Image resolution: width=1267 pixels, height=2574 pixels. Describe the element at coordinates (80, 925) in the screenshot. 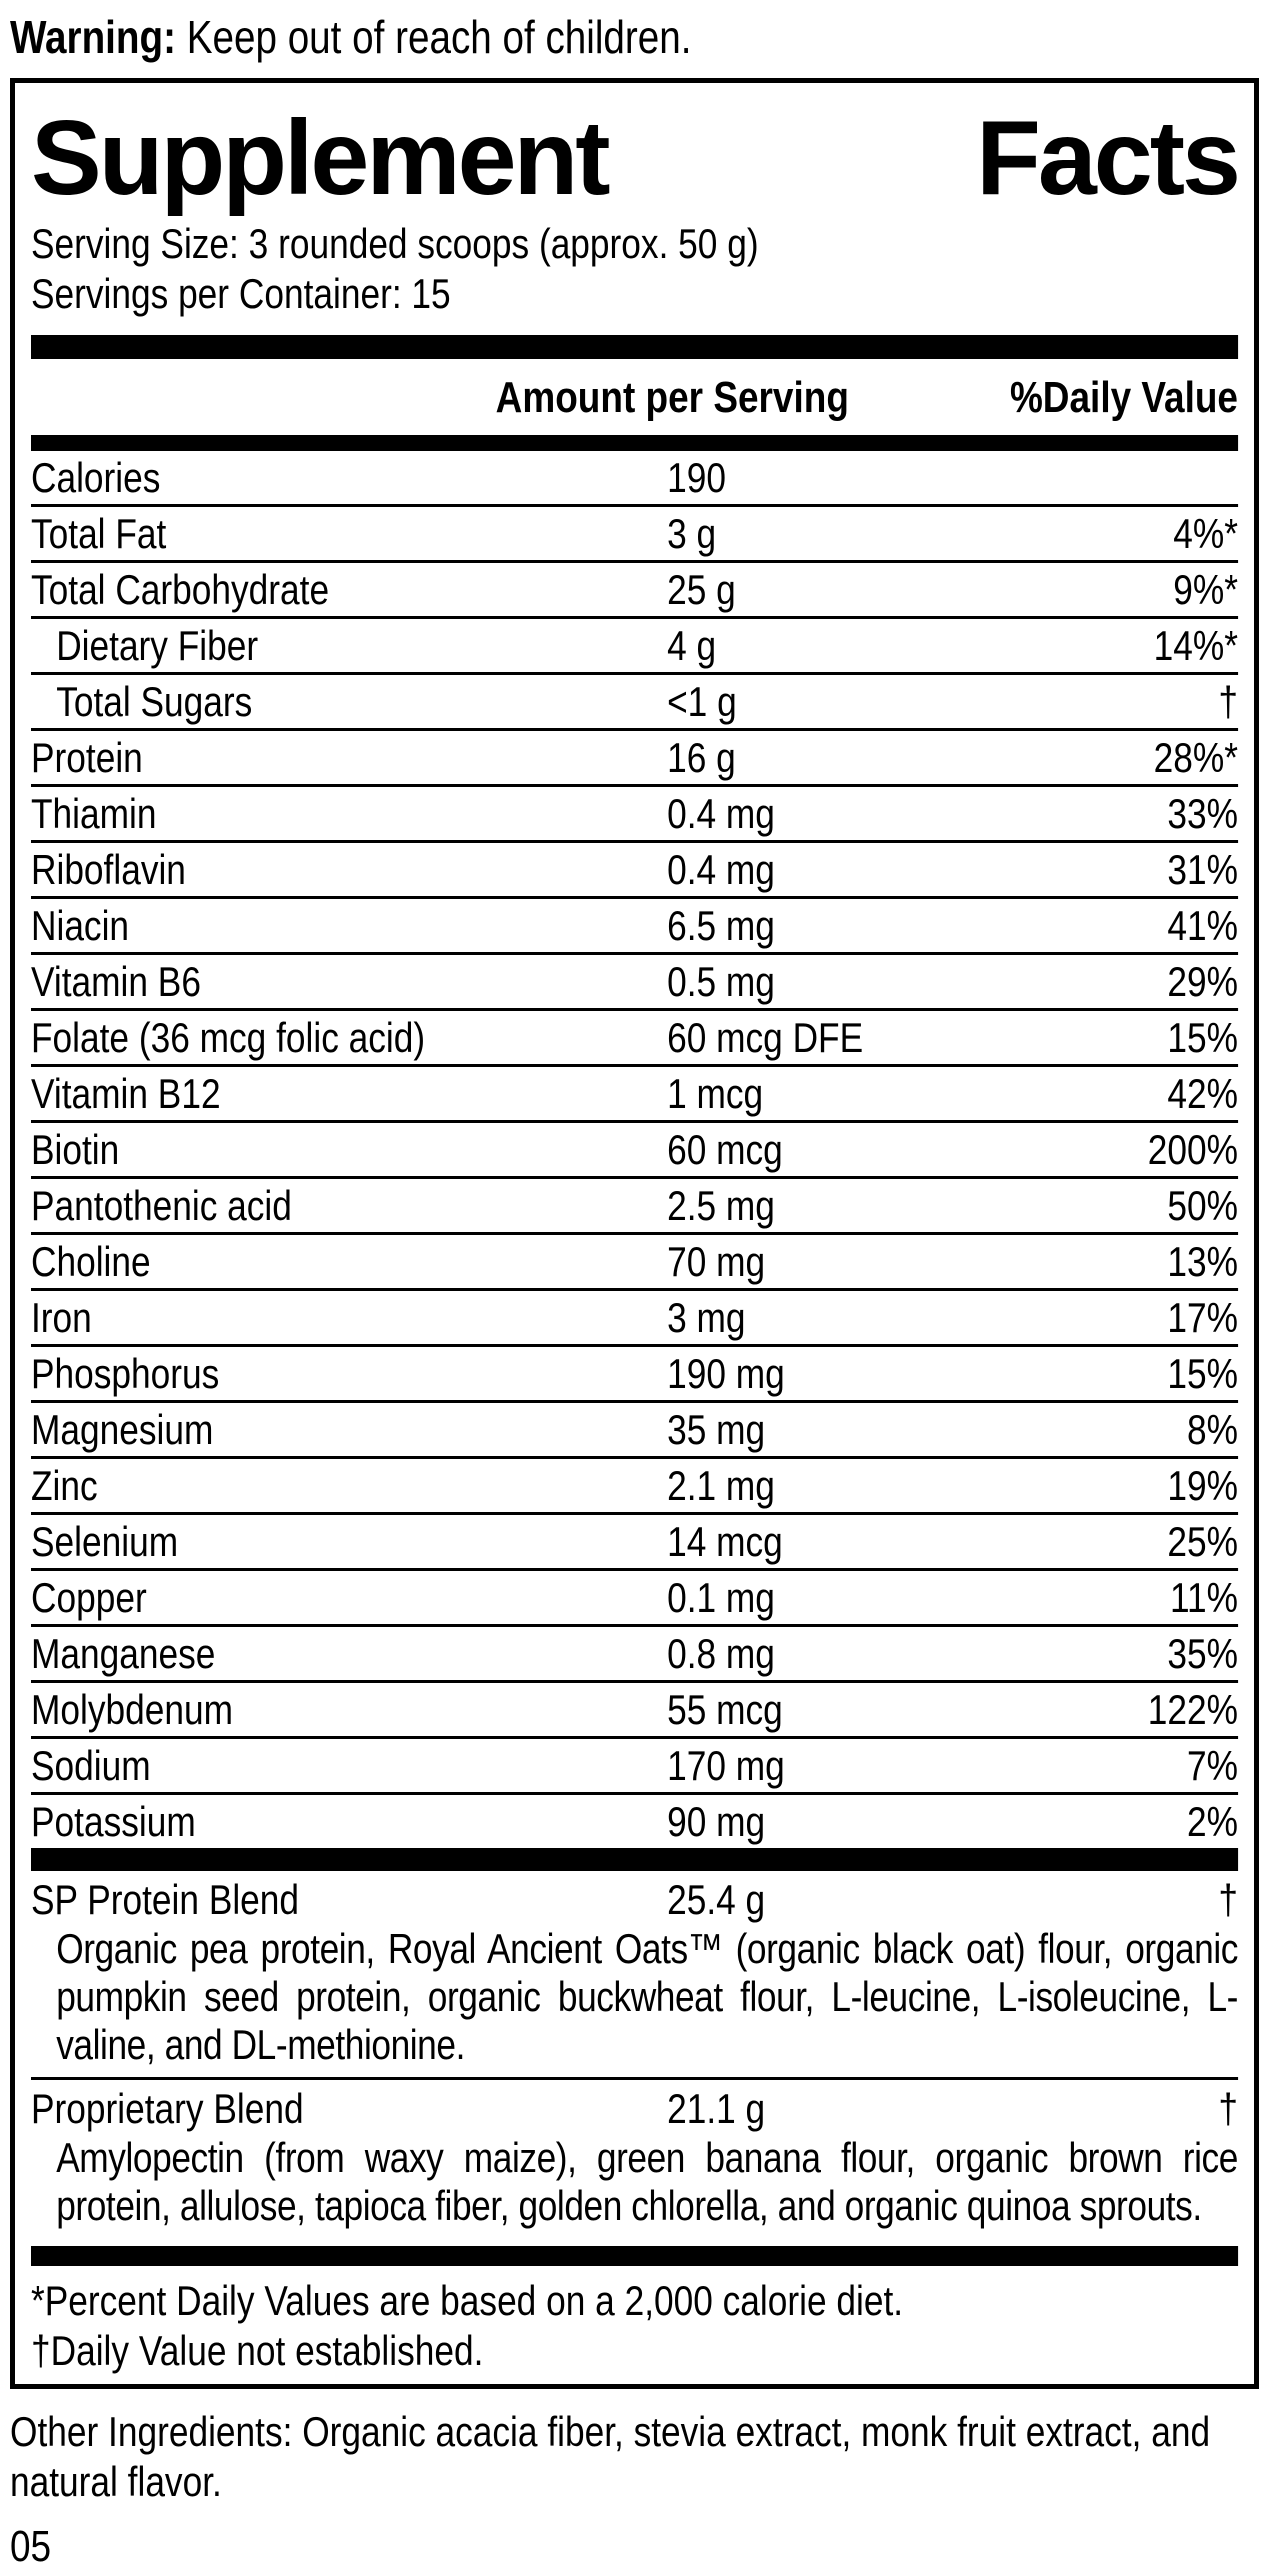

I see `nutrient-name: Niacin` at that location.